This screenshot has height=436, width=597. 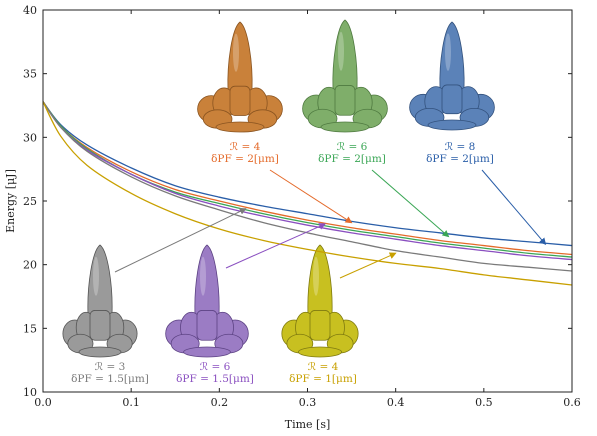 I want to click on y-tick-label: 20, so click(x=30, y=265).